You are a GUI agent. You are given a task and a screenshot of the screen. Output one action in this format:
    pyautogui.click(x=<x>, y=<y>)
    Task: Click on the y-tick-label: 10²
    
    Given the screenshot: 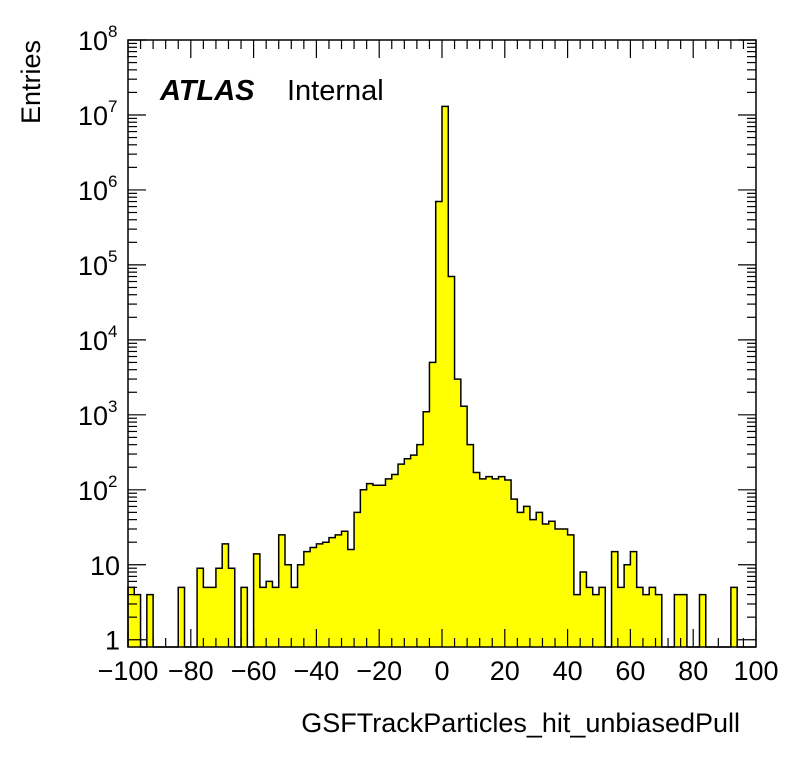 What is the action you would take?
    pyautogui.click(x=98, y=489)
    